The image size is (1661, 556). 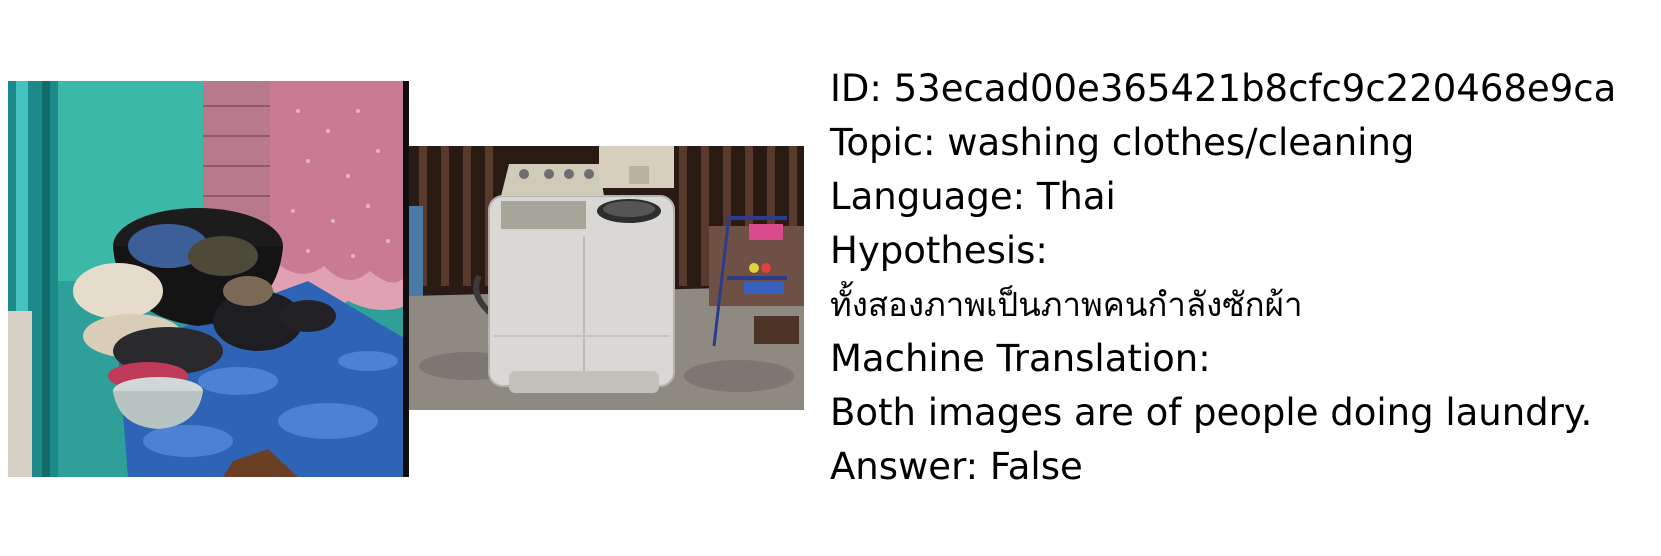 What do you see at coordinates (1020, 358) in the screenshot?
I see `translation-label: Machine Translation:` at bounding box center [1020, 358].